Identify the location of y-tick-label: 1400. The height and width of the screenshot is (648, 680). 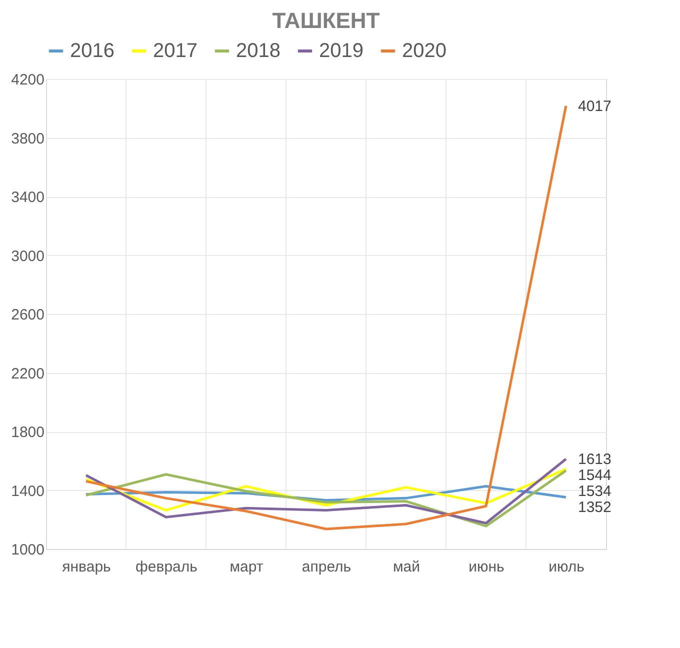
(27, 491).